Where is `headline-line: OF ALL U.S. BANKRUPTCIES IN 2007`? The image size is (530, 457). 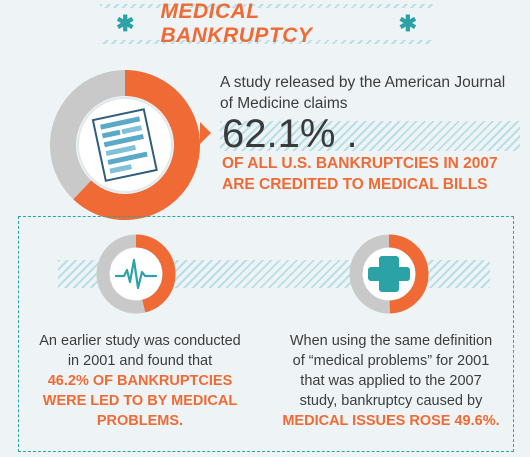 headline-line: OF ALL U.S. BANKRUPTCIES IN 2007 is located at coordinates (360, 163).